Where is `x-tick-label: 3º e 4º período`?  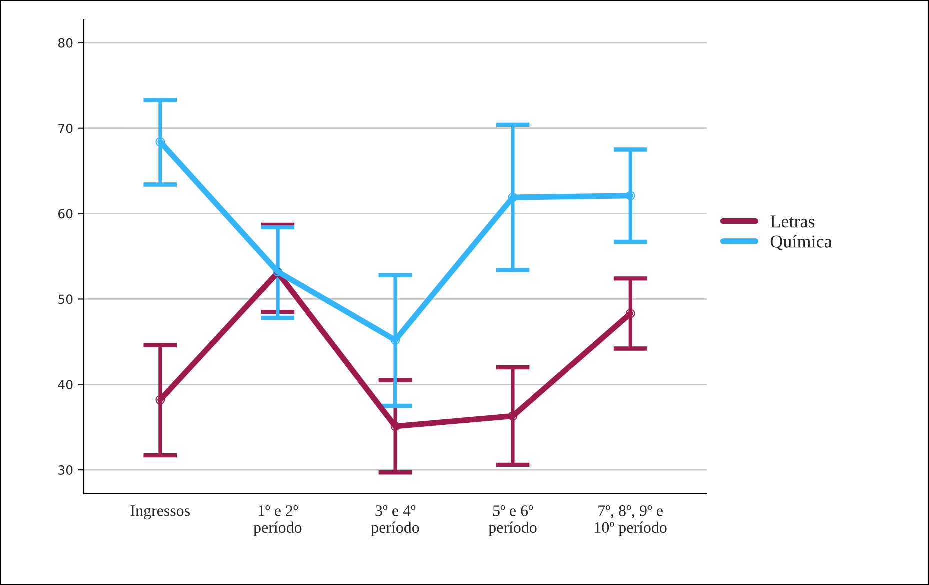
x-tick-label: 3º e 4º período is located at coordinates (395, 521).